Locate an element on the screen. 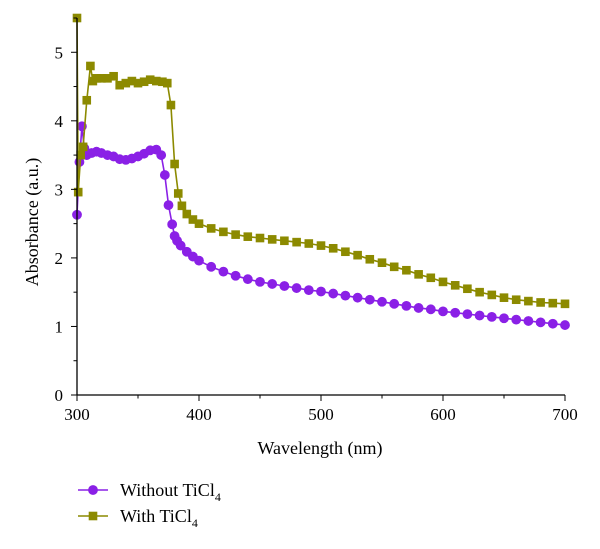  legend-label: With TiCl4 is located at coordinates (159, 518).